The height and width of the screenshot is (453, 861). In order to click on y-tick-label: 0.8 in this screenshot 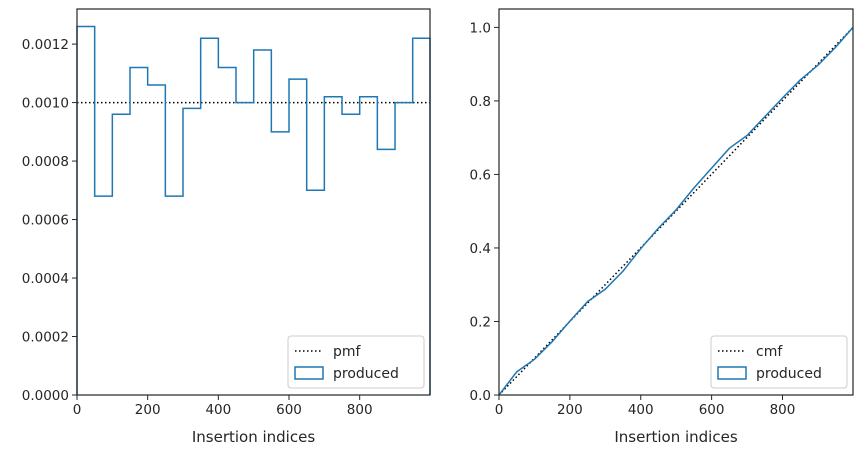, I will do `click(480, 102)`.